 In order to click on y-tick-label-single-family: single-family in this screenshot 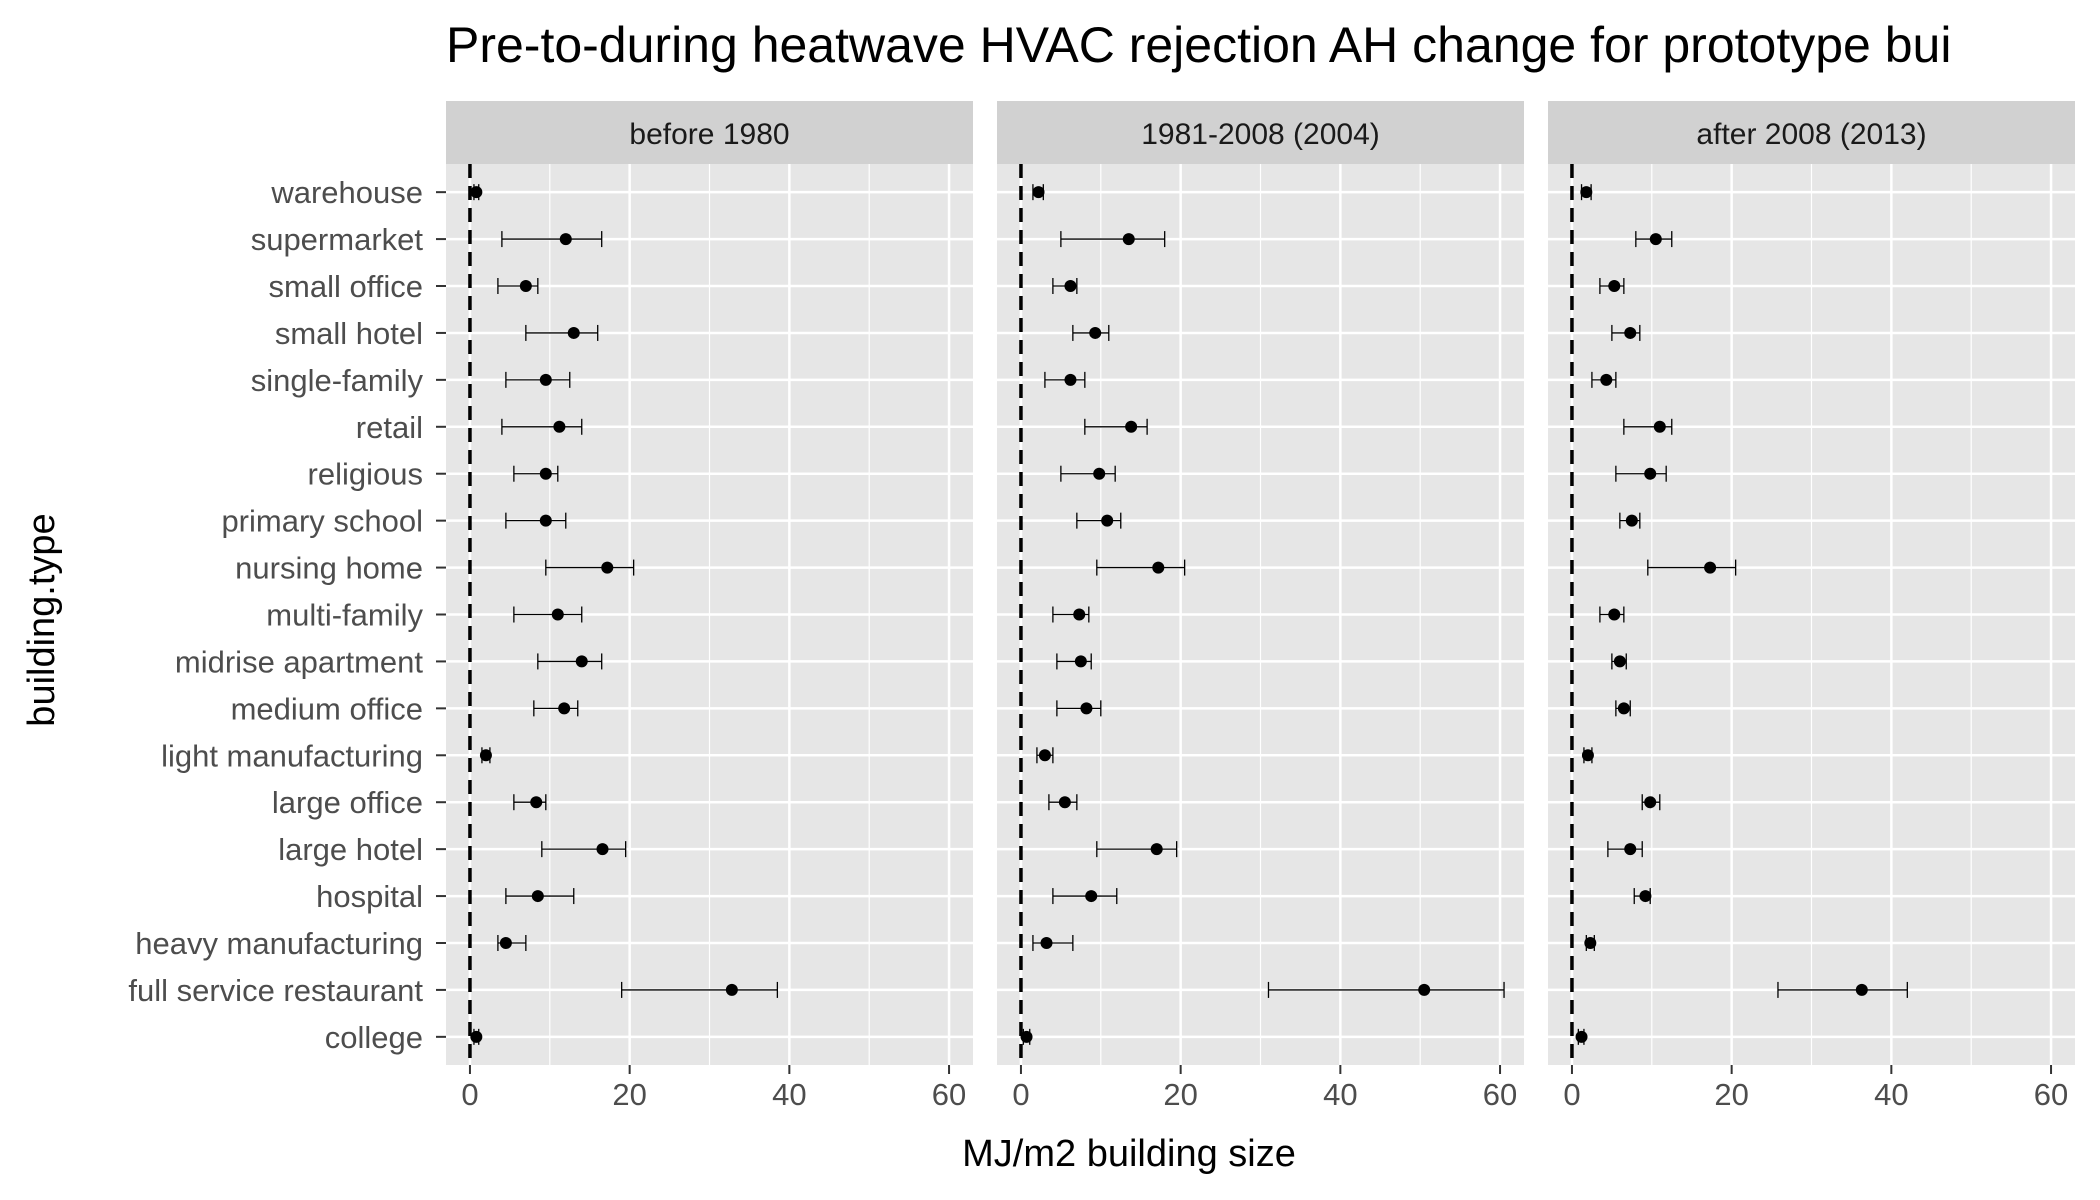, I will do `click(337, 380)`.